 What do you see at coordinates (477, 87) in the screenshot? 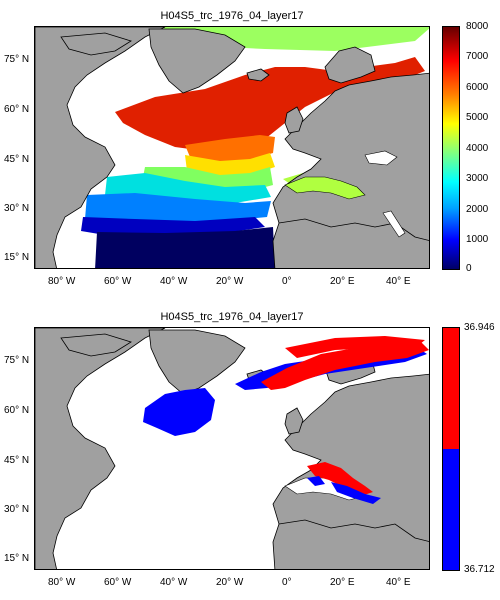
I see `top-cbar-tick-6000: 6000` at bounding box center [477, 87].